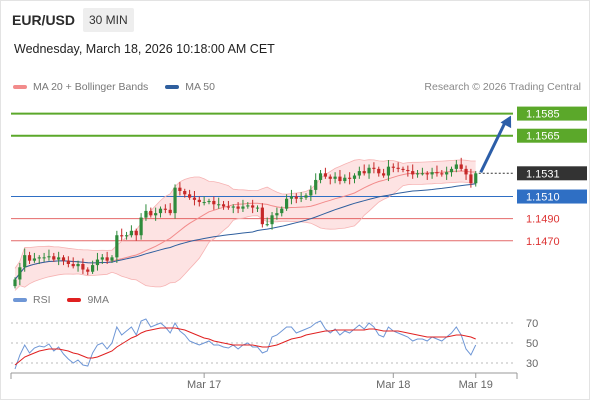 This screenshot has height=400, width=590. What do you see at coordinates (200, 87) in the screenshot?
I see `ma50-legend-label: MA 50` at bounding box center [200, 87].